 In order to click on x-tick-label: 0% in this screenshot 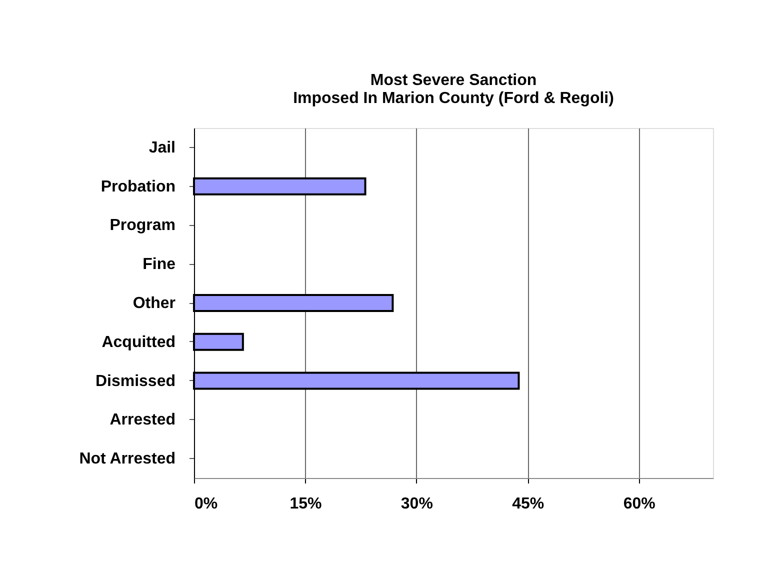, I will do `click(206, 504)`.